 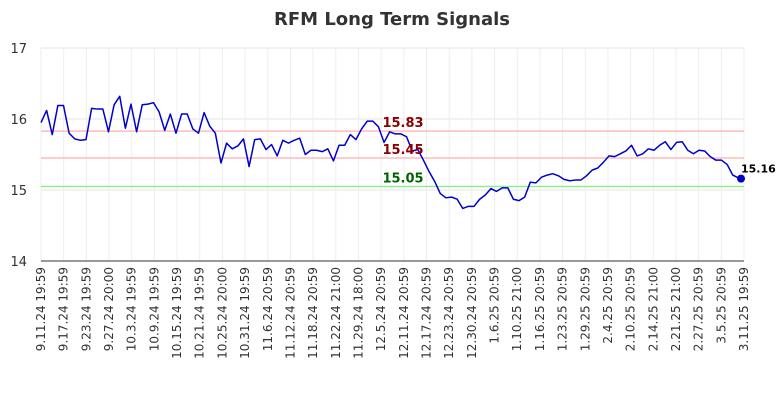 What do you see at coordinates (18, 49) in the screenshot?
I see `y-tick-label: 17` at bounding box center [18, 49].